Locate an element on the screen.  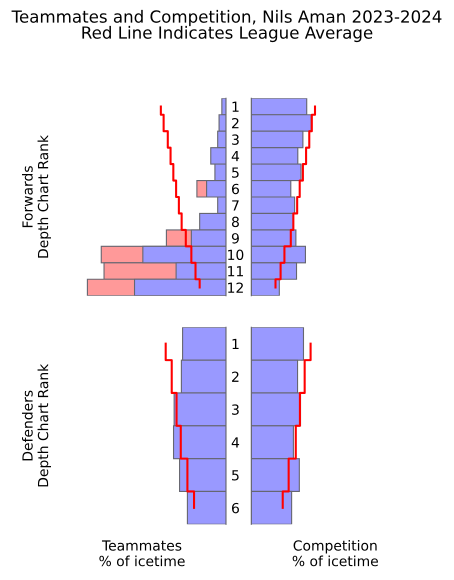
y-tick-label: 8 is located at coordinates (235, 222).